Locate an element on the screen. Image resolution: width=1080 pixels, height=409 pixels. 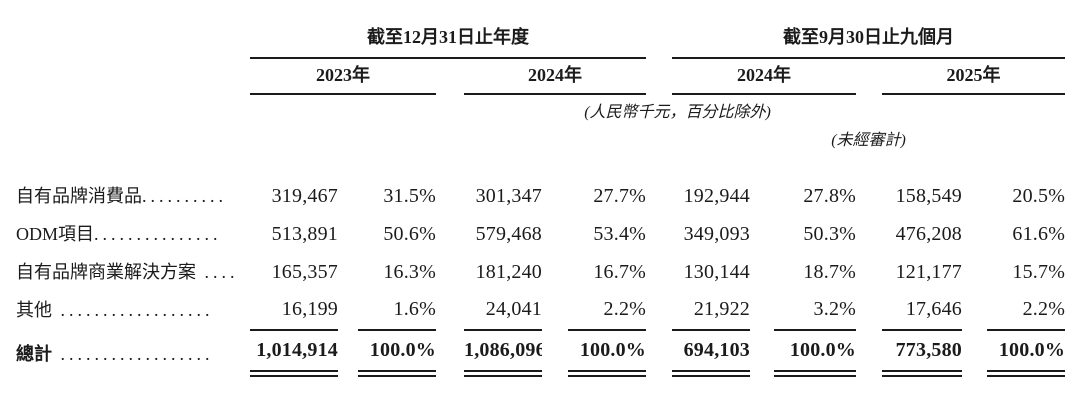
cell-percent: 3.2% is located at coordinates (835, 309).